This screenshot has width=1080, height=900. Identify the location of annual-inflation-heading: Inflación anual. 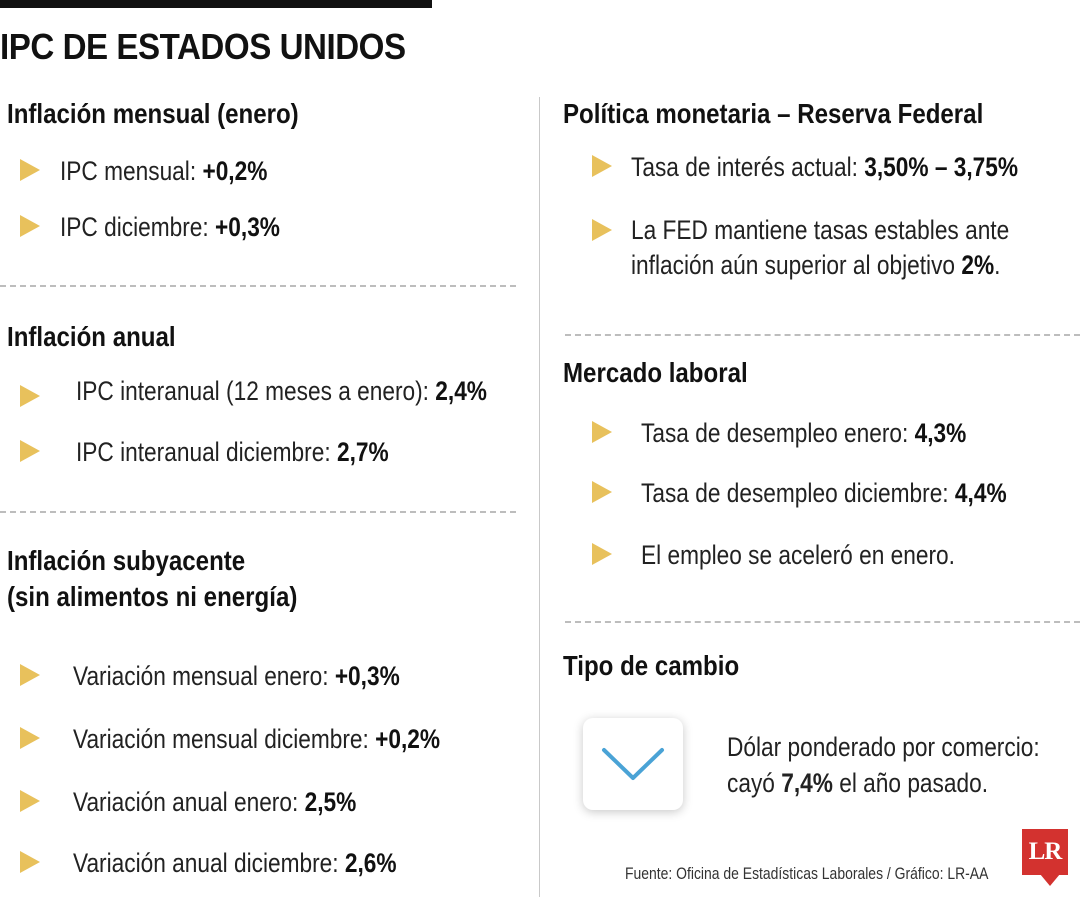
(91, 336).